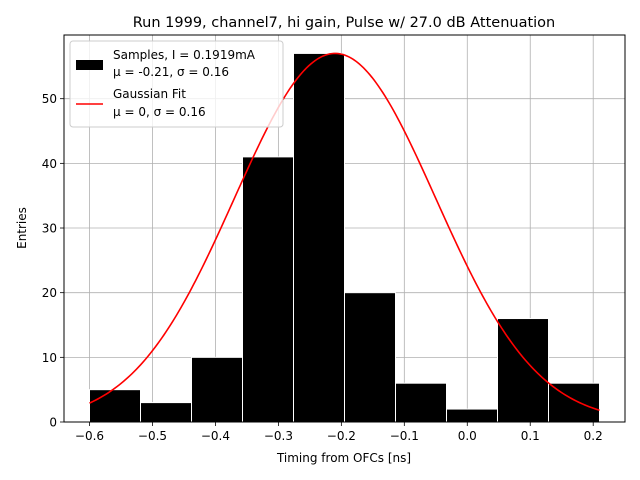  I want to click on y-tick-label-1: 10, so click(49, 358).